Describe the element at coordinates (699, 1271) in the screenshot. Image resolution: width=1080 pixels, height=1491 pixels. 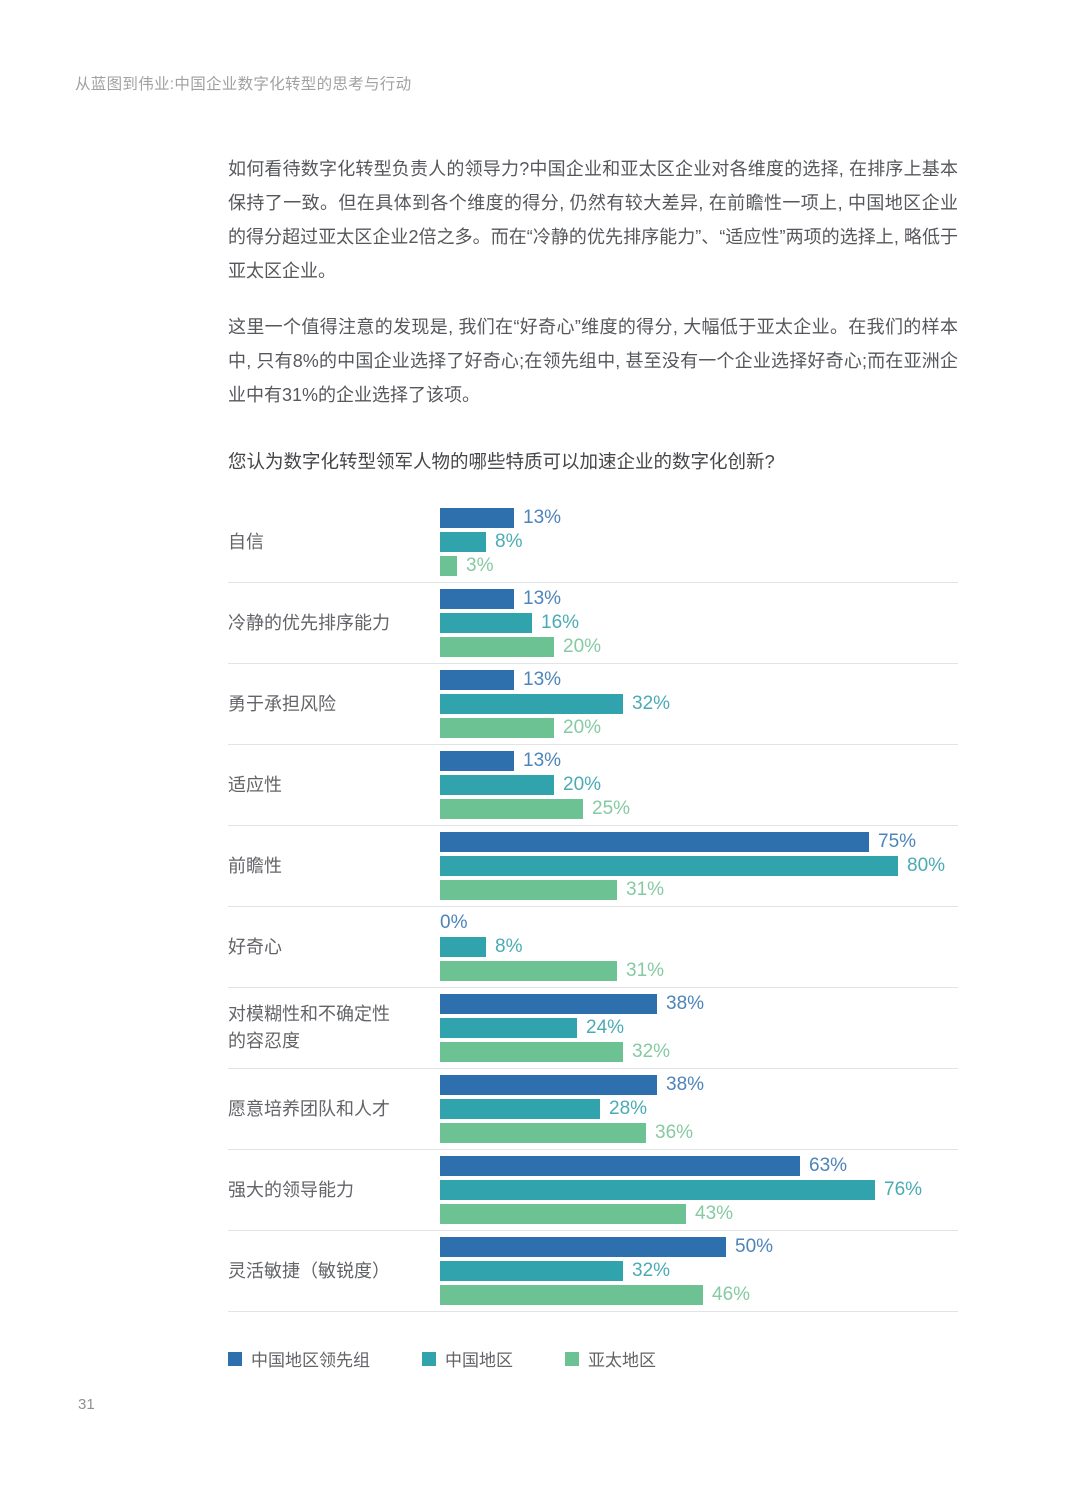
I see `bar-group: 50% 32% 46%` at that location.